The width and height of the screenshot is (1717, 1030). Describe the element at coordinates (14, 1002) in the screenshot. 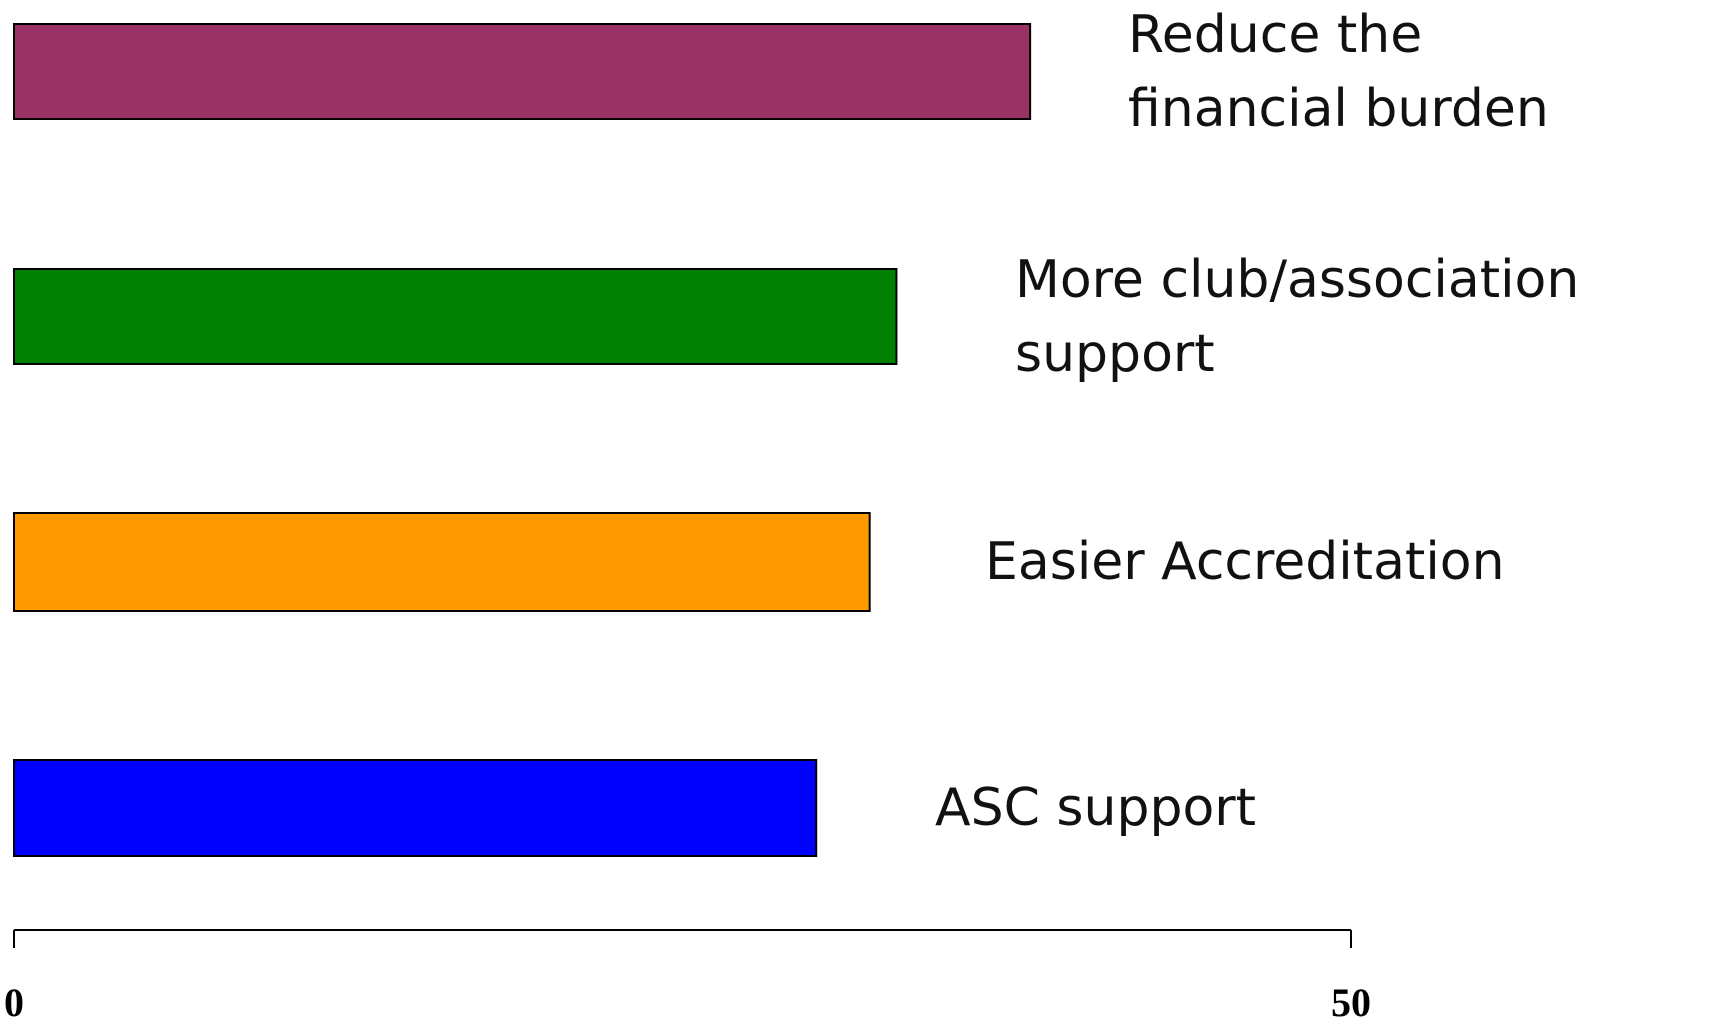

I see `x-tick-label: 0` at that location.